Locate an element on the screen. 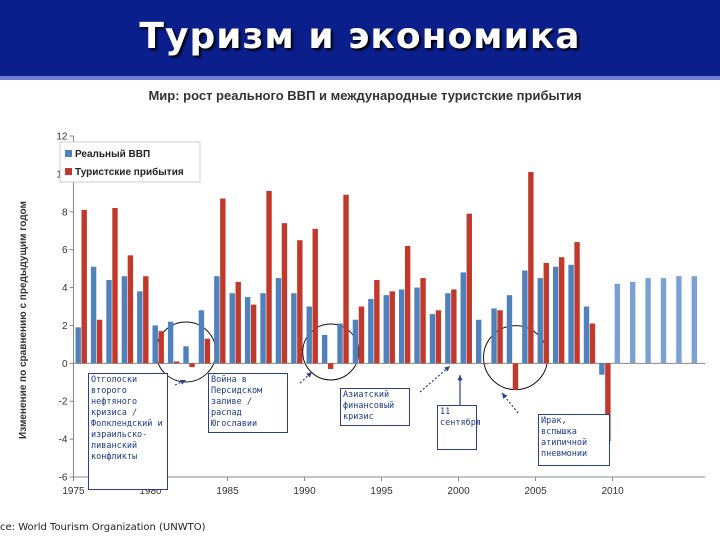 This screenshot has height=540, width=720. bar-gdp-2001 is located at coordinates (478, 341).